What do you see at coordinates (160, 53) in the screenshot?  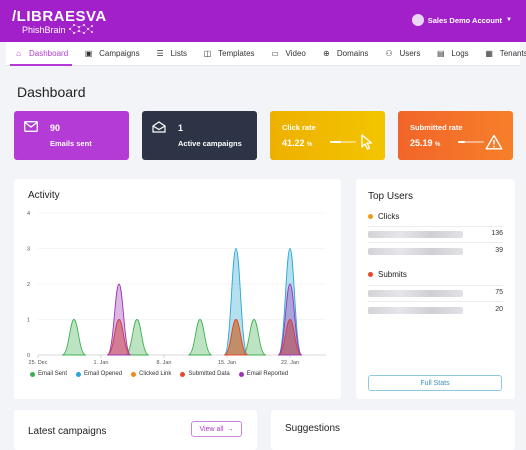 I see `list-icon: ☰` at bounding box center [160, 53].